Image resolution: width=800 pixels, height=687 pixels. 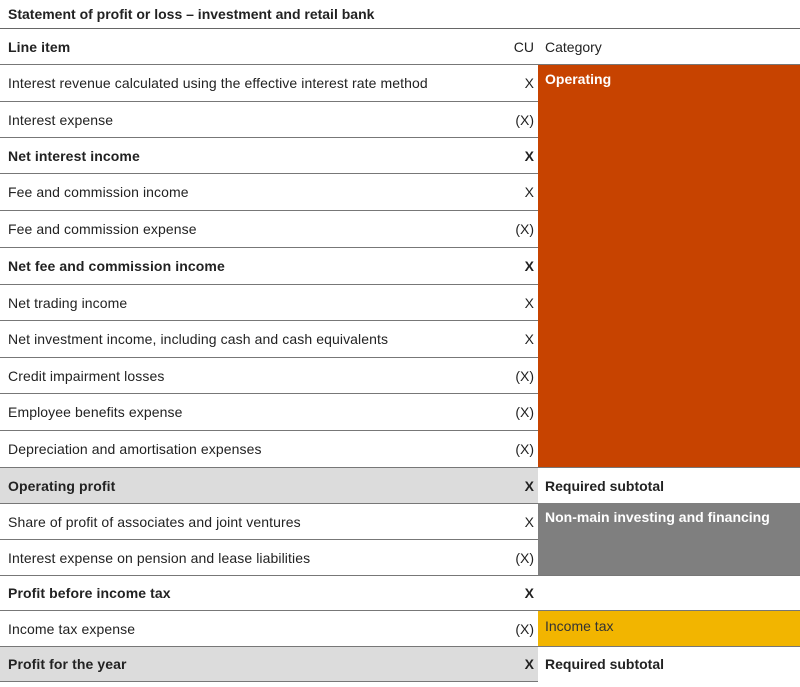 I want to click on line-item: Net fee and commission income, so click(x=116, y=266).